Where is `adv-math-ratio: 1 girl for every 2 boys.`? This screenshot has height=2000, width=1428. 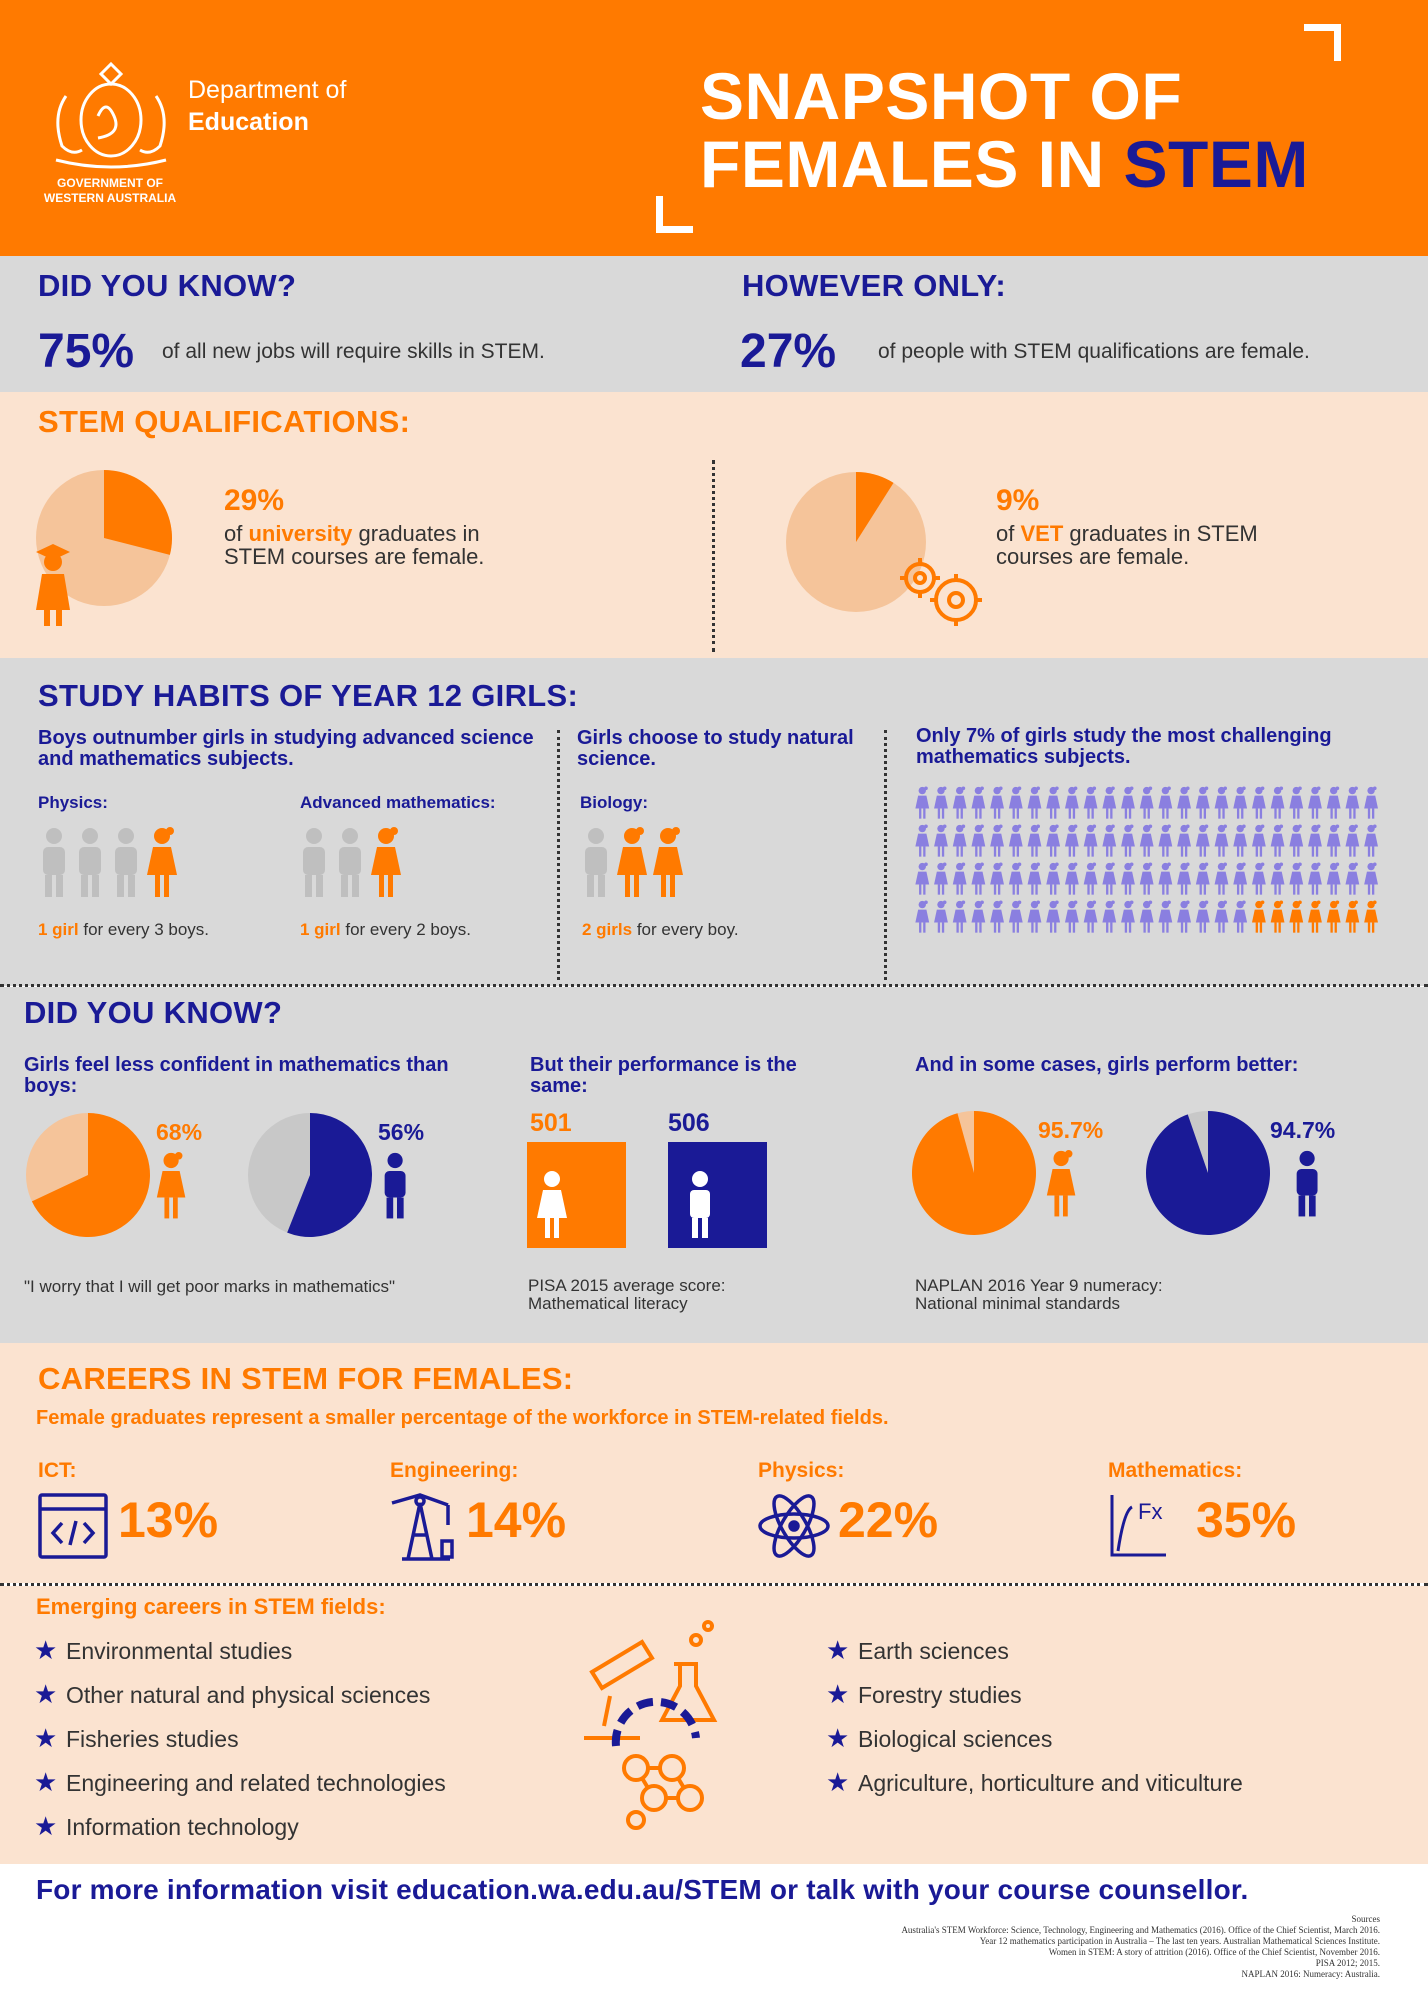 adv-math-ratio: 1 girl for every 2 boys. is located at coordinates (385, 930).